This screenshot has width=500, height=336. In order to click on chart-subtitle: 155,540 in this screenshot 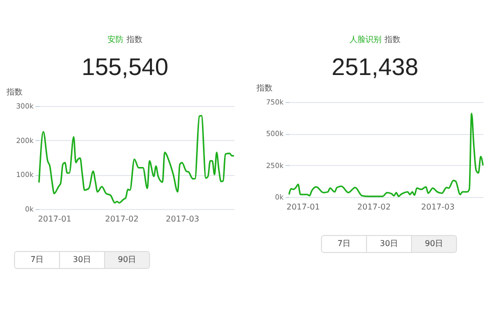, I will do `click(125, 68)`.